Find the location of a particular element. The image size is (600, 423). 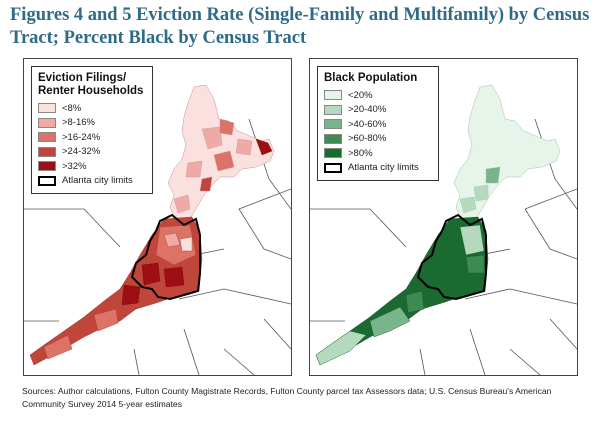

legend-item: >60-80% is located at coordinates (378, 139).